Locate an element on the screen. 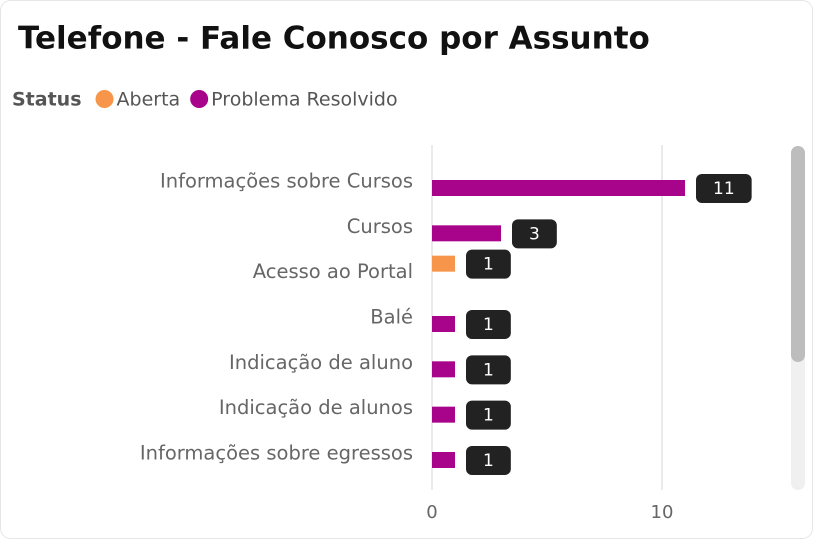 This screenshot has width=813, height=539. data-label: 3 is located at coordinates (534, 234).